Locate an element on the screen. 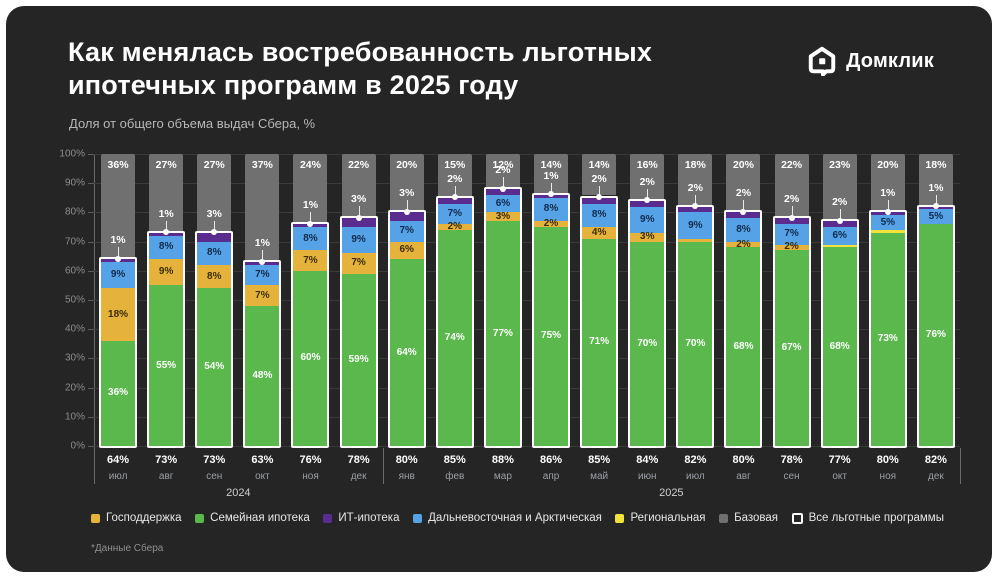 The width and height of the screenshot is (1000, 578). segment-family: 48% is located at coordinates (262, 375).